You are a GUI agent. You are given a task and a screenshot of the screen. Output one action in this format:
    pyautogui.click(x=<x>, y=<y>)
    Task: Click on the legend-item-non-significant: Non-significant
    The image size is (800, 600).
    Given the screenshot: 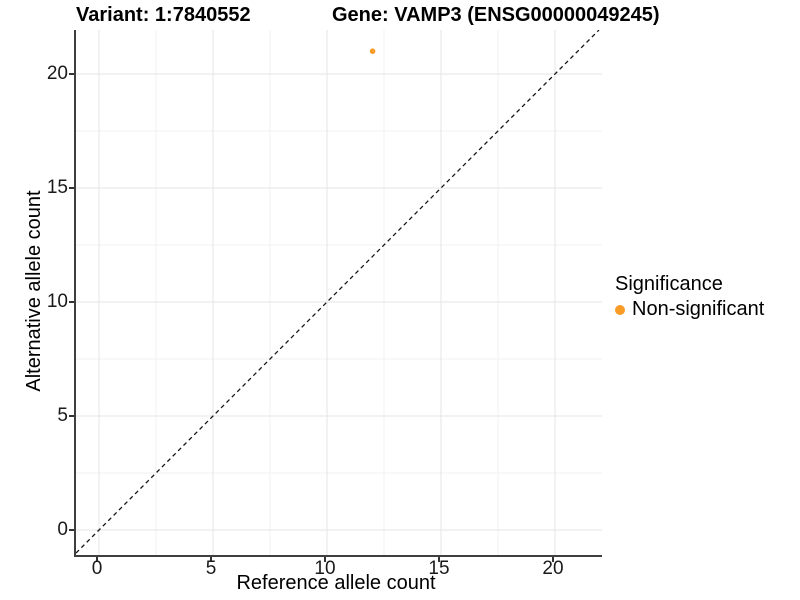 What is the action you would take?
    pyautogui.click(x=689, y=309)
    